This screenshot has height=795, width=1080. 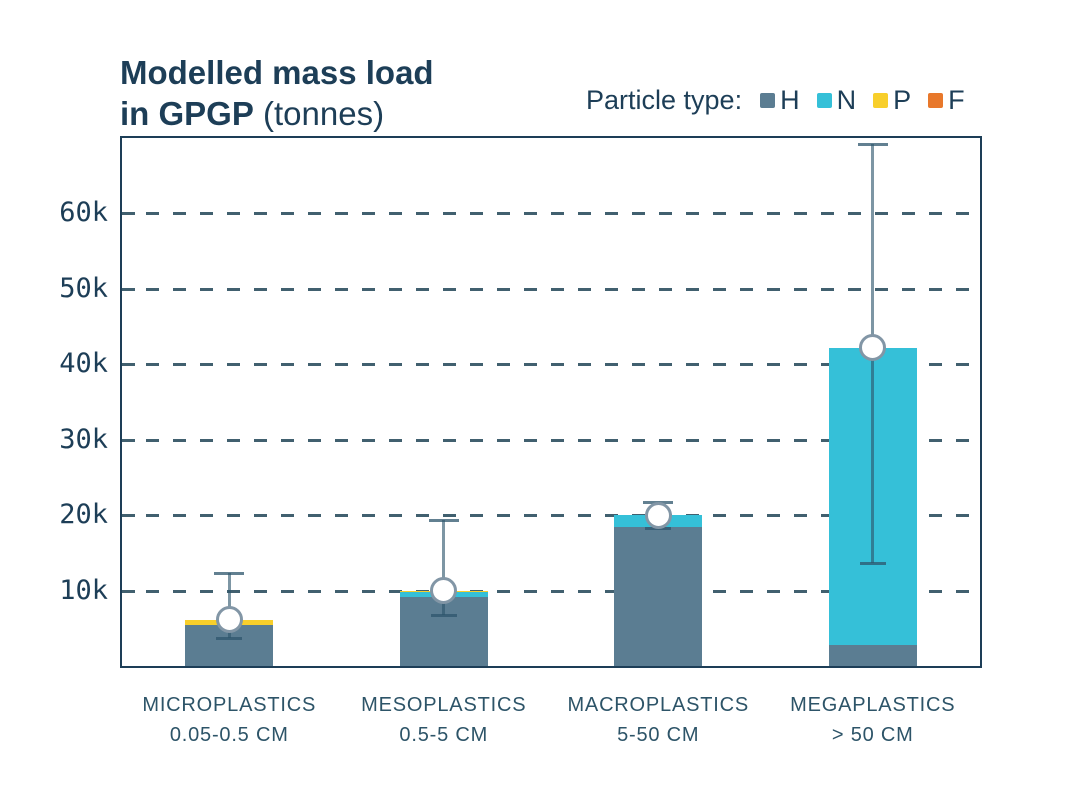 I want to click on y-tick-label: 10k, so click(x=83, y=590).